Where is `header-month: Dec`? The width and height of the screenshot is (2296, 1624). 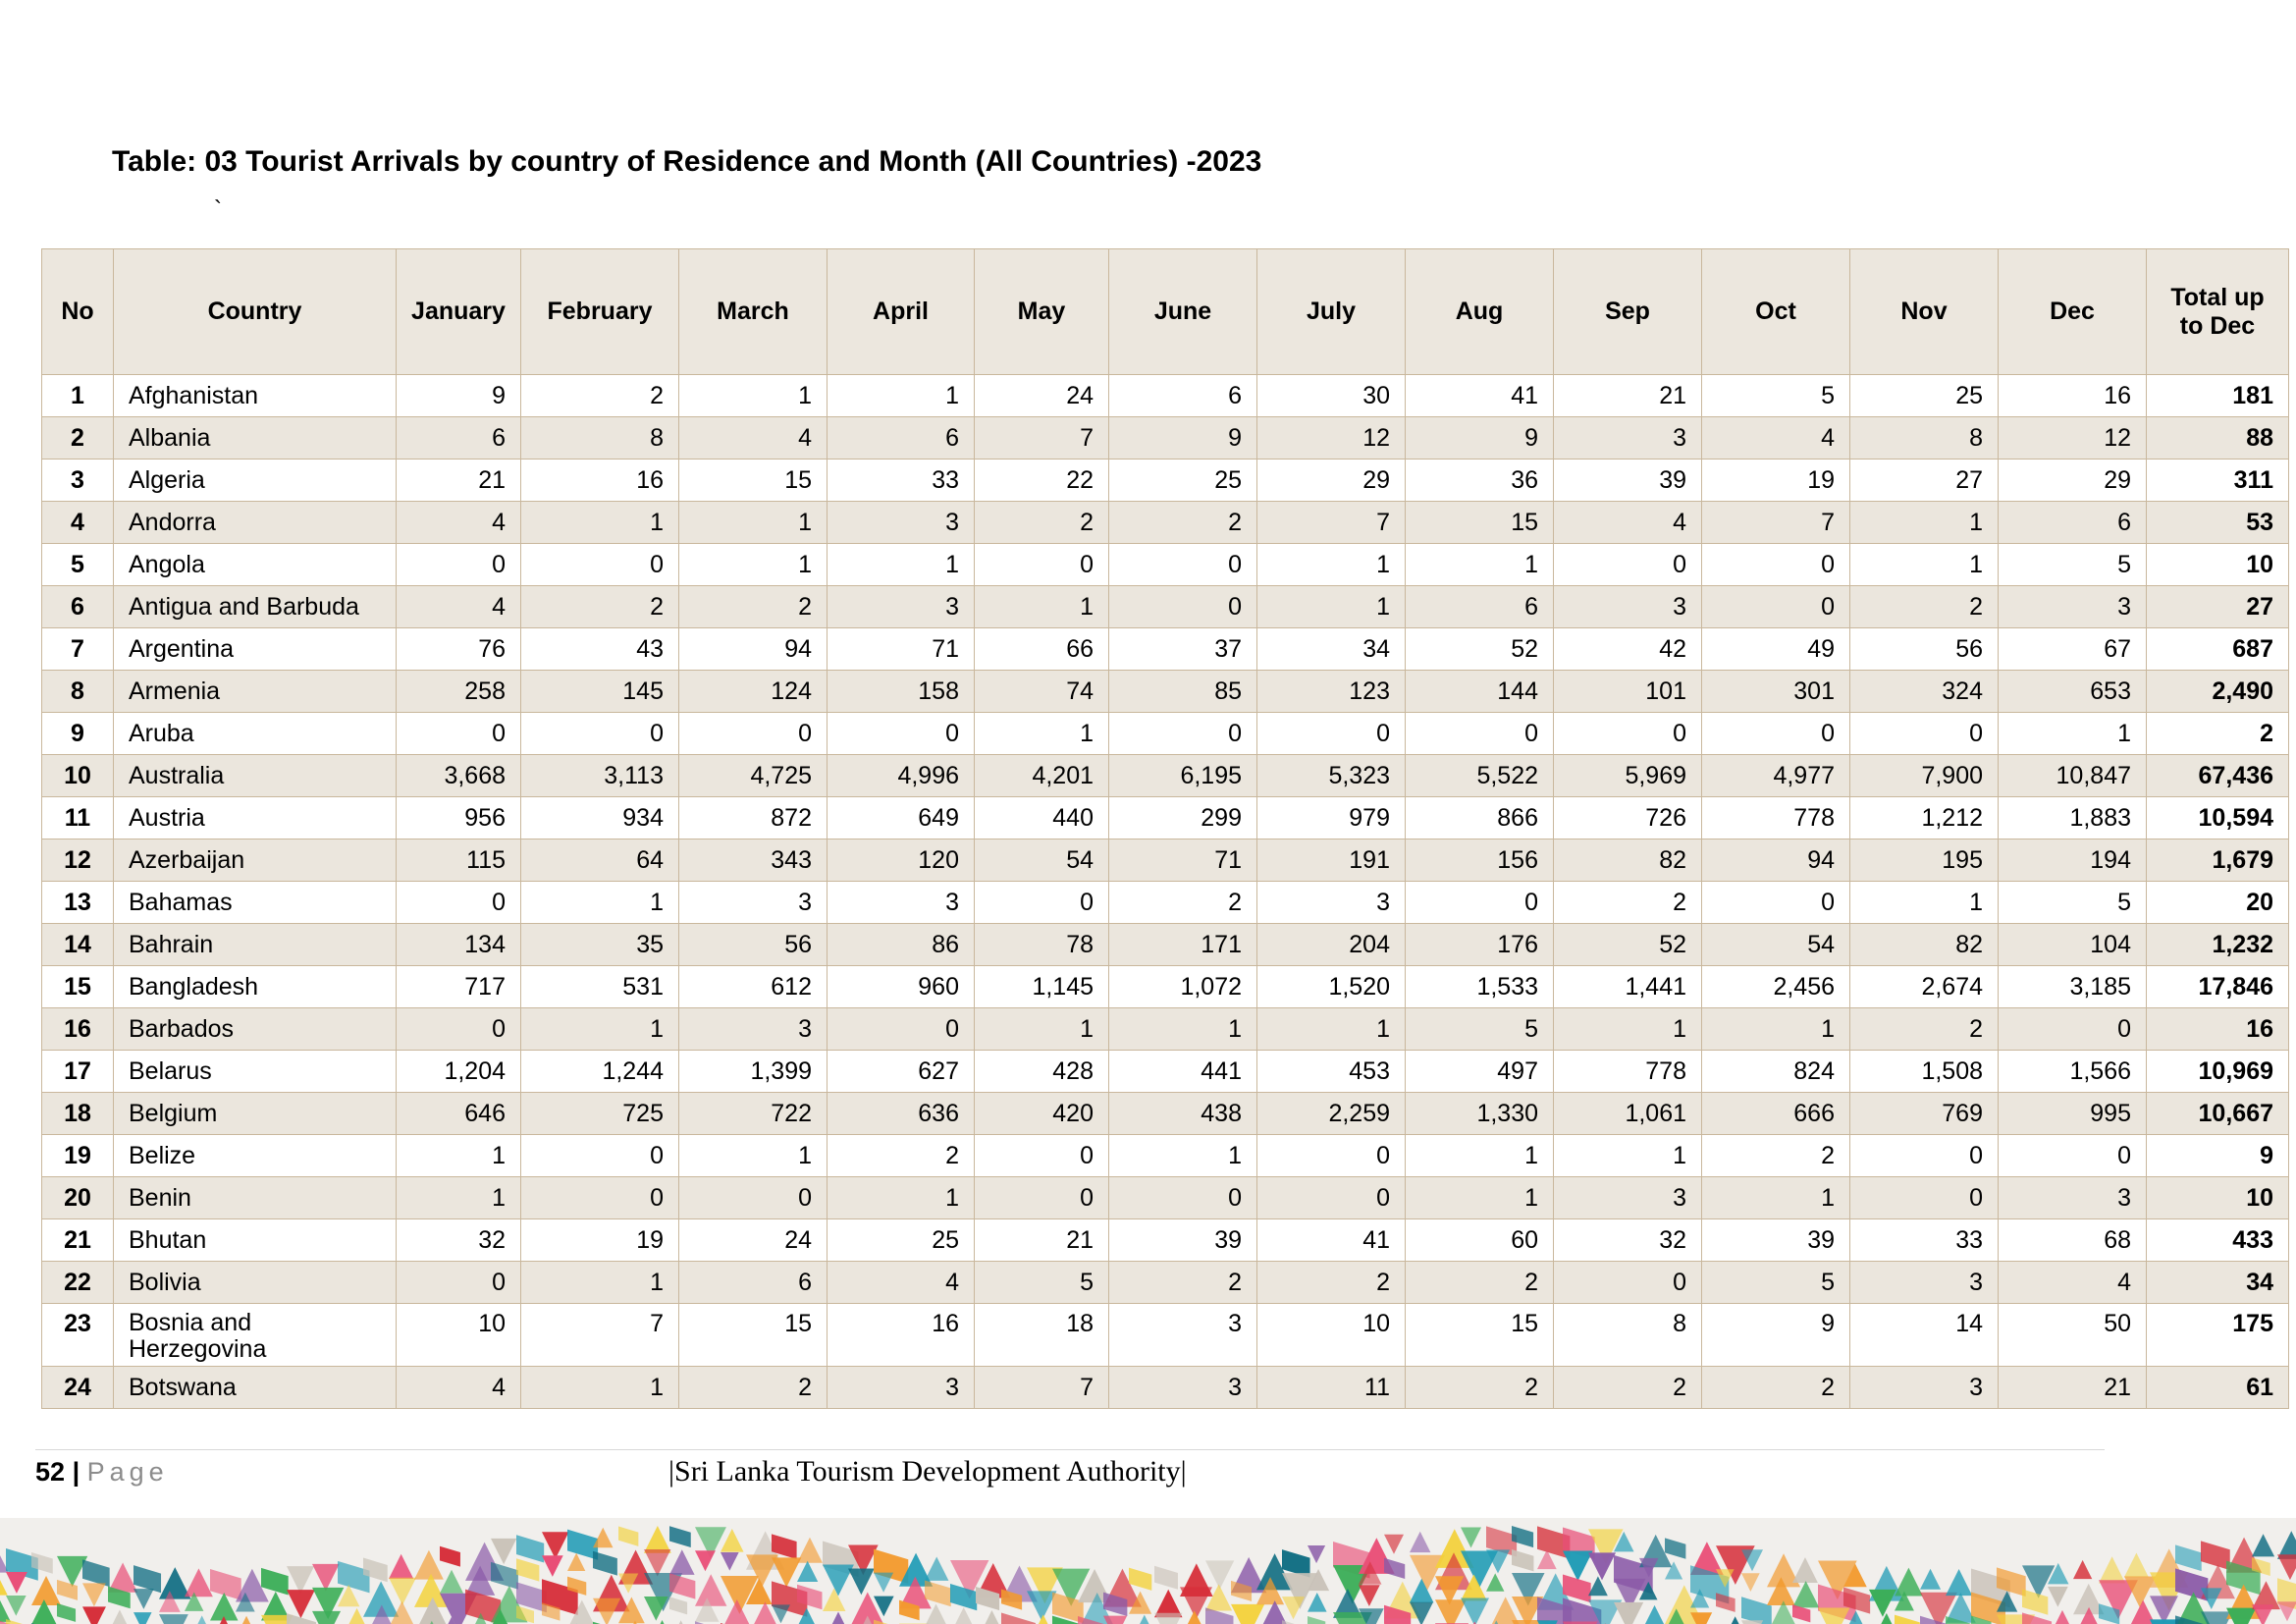 header-month: Dec is located at coordinates (2072, 311).